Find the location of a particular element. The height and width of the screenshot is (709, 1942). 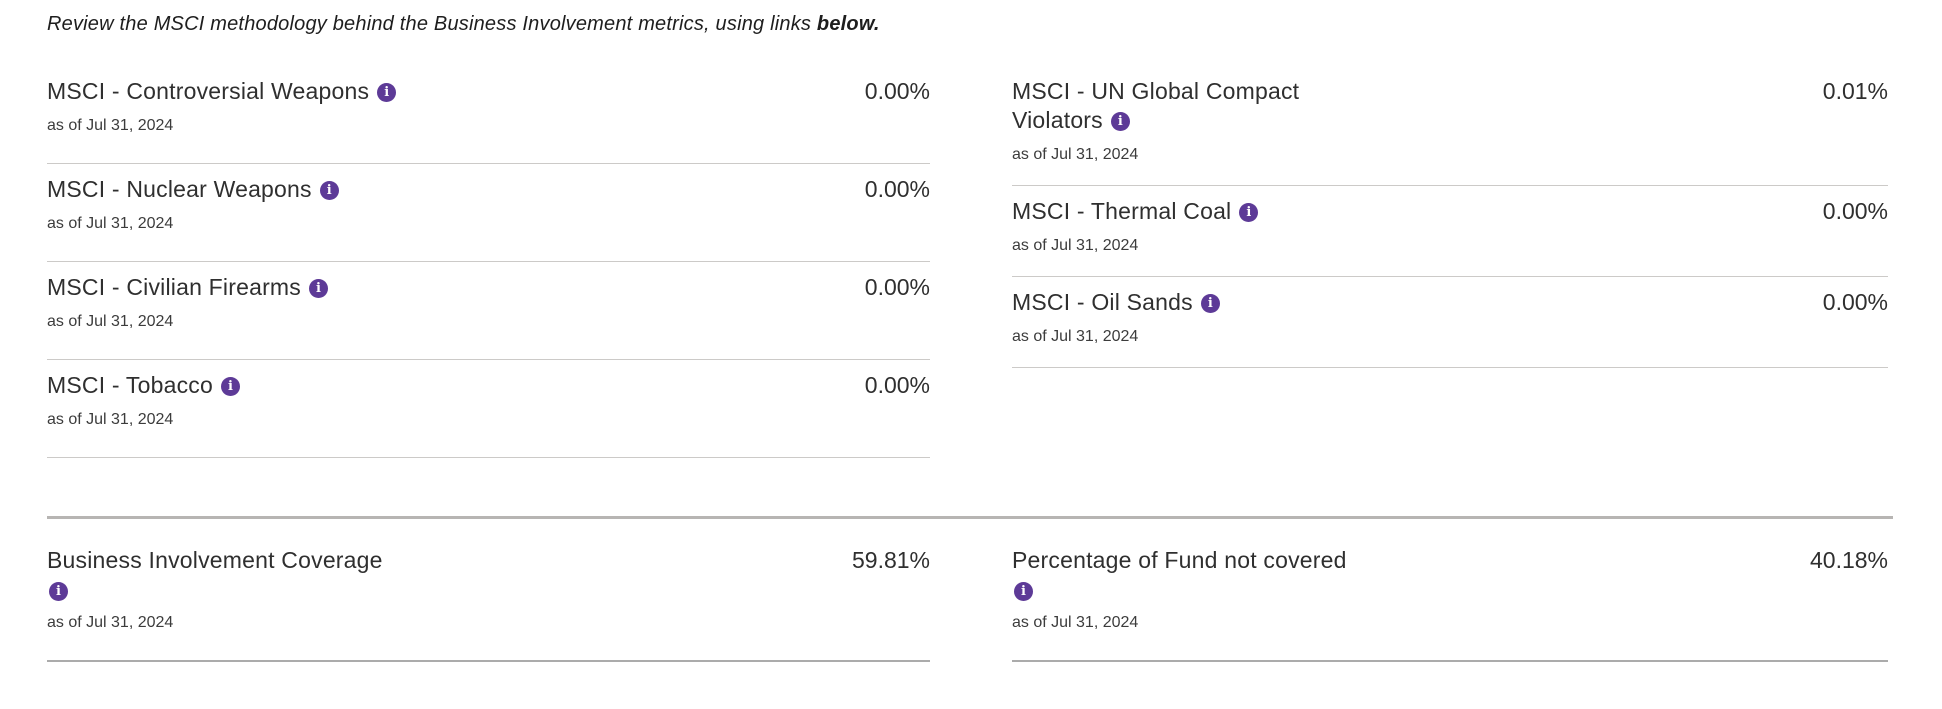

metric-title: MSCI - Civilian Firearms is located at coordinates (174, 287).